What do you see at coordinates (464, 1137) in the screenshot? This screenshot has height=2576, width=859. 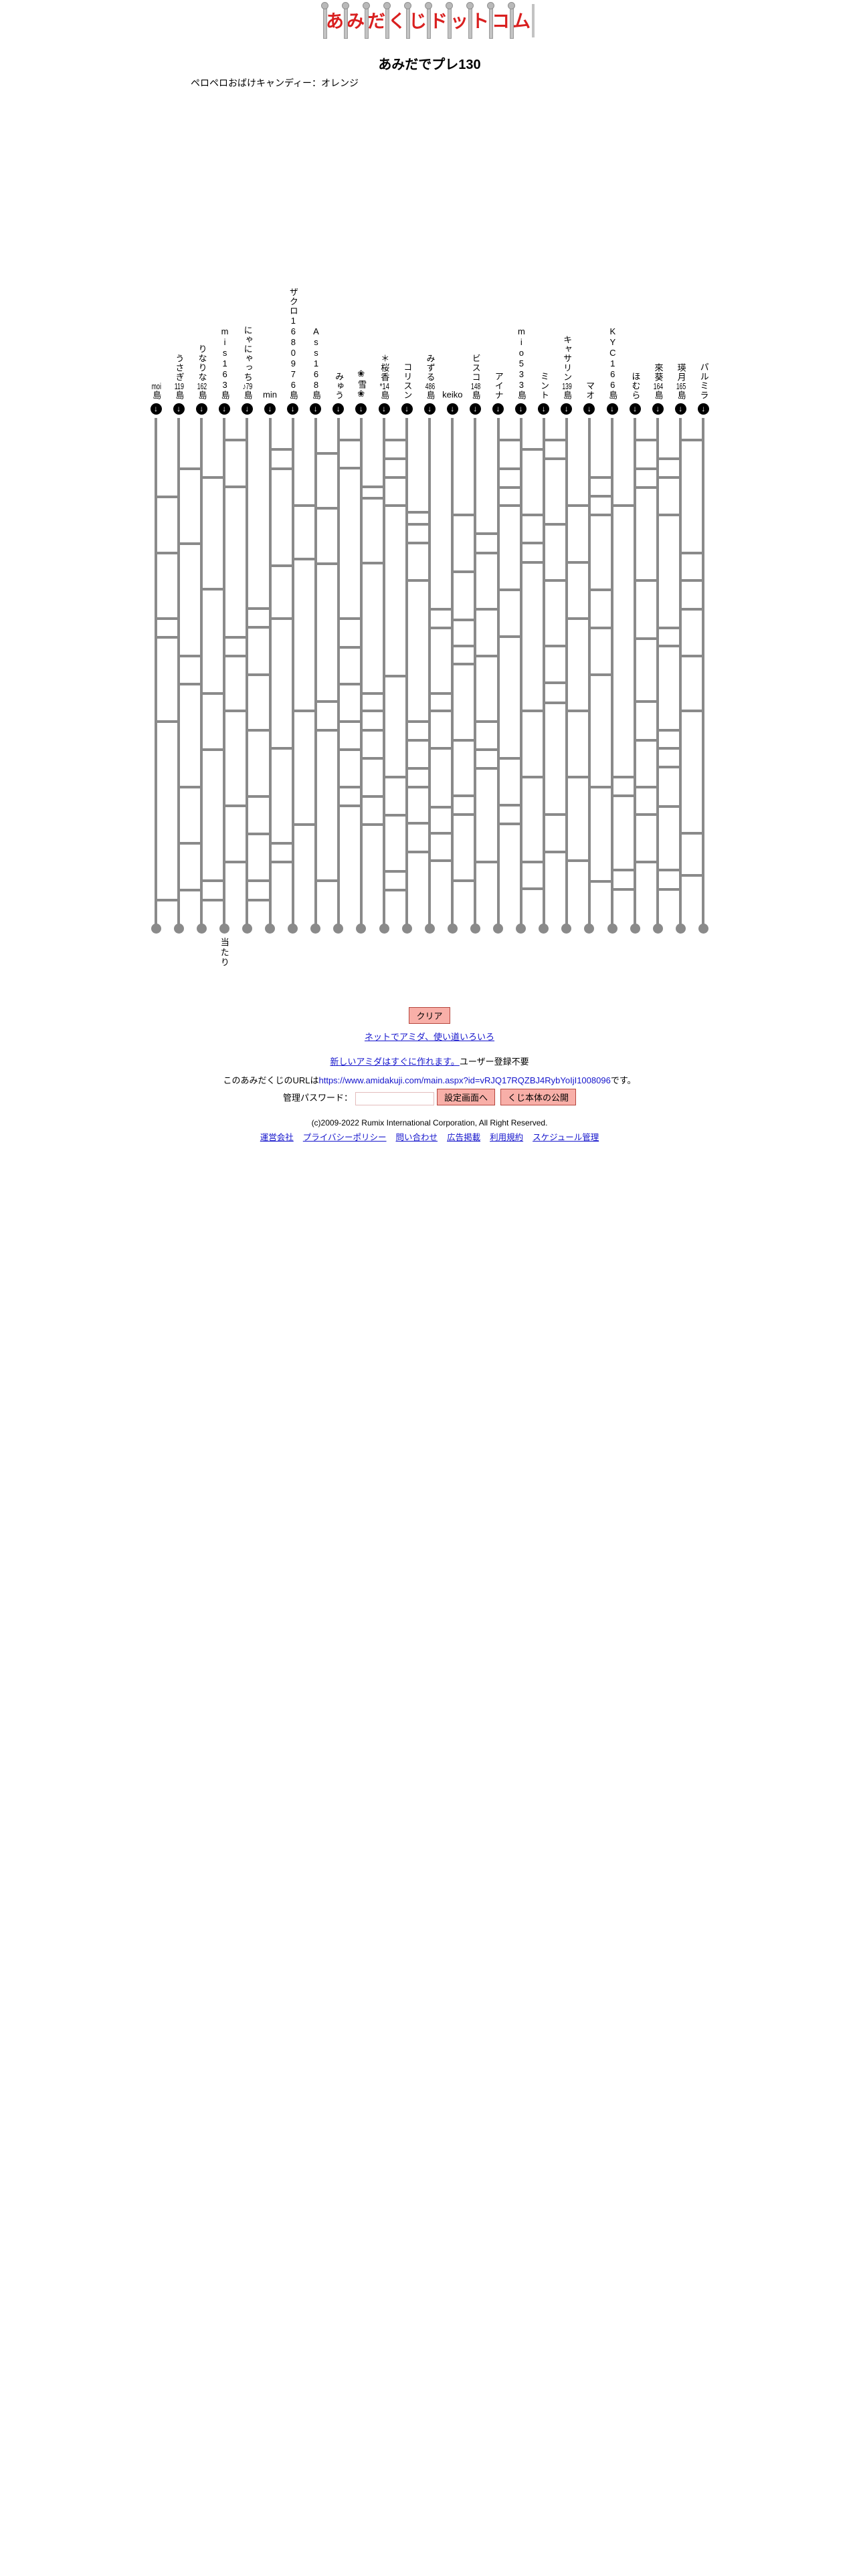 I see `footer-link: 広告掲載` at bounding box center [464, 1137].